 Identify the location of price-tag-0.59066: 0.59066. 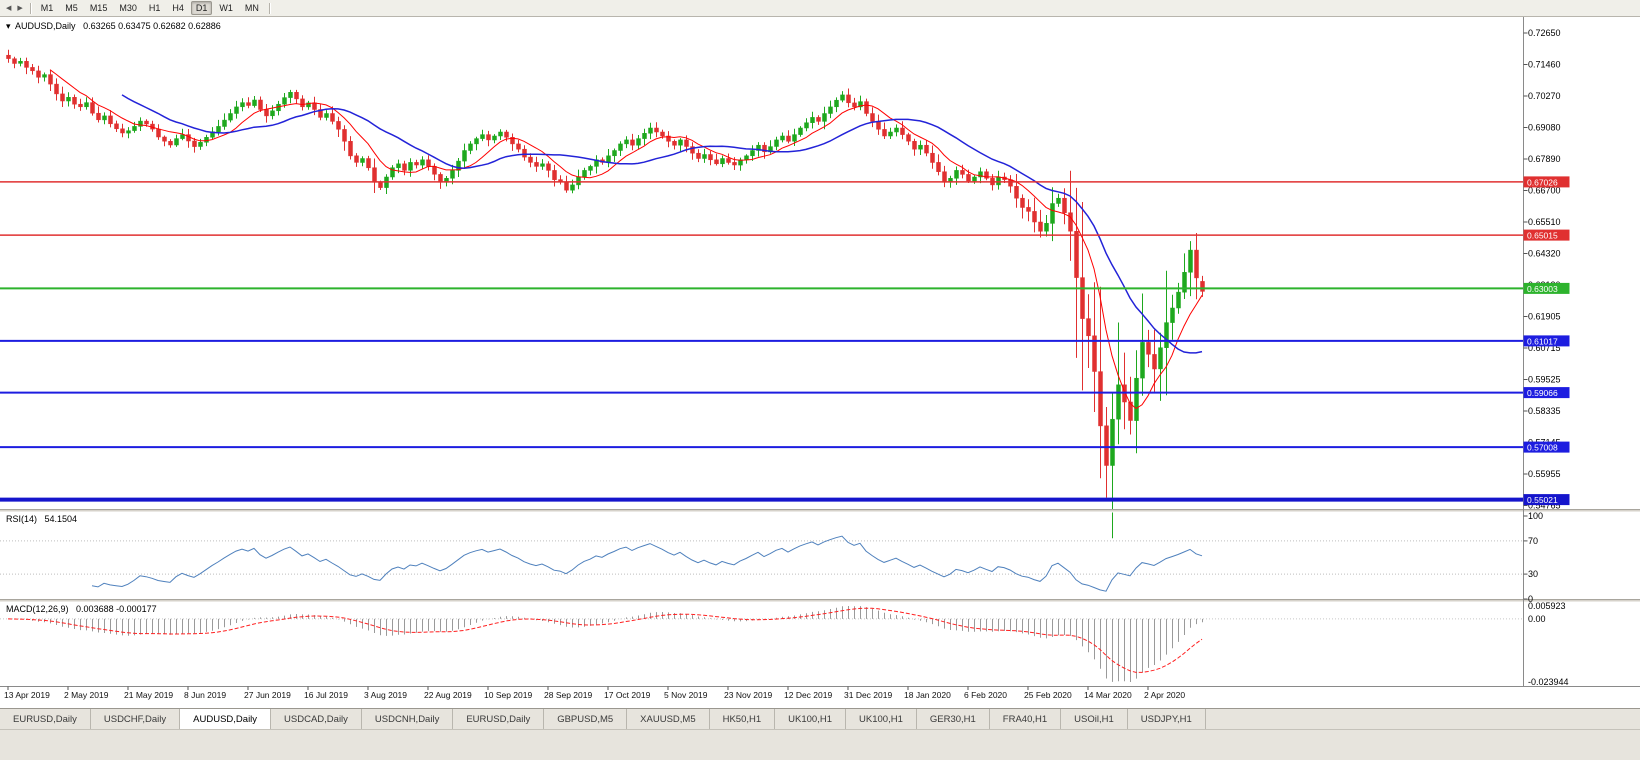
(1546, 393).